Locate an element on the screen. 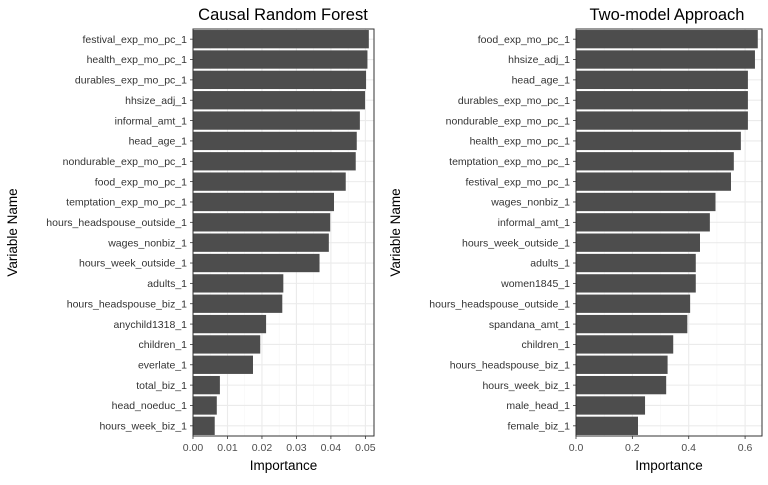 The height and width of the screenshot is (485, 768). chart-title: Causal Random Forest is located at coordinates (283, 15).